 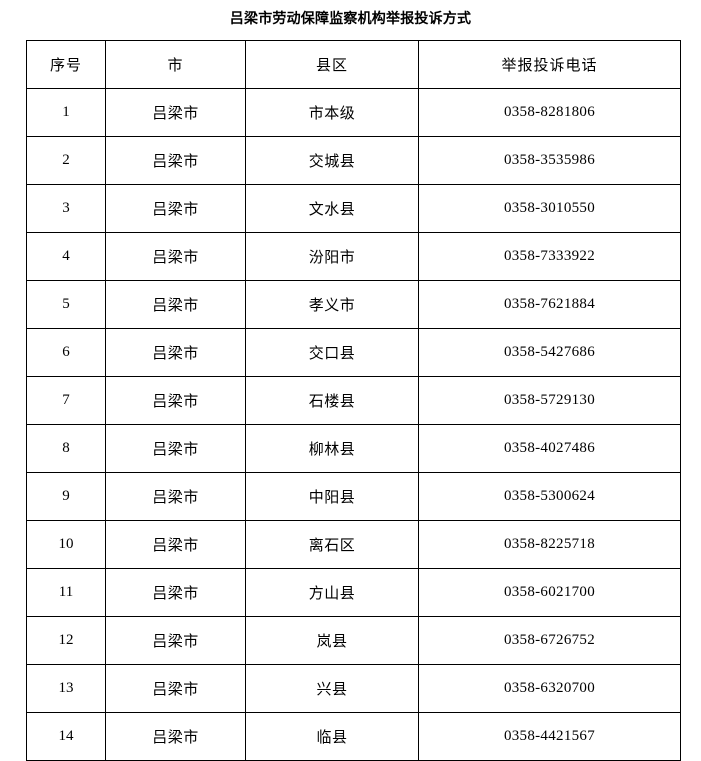 What do you see at coordinates (66, 304) in the screenshot?
I see `cell-index: 5` at bounding box center [66, 304].